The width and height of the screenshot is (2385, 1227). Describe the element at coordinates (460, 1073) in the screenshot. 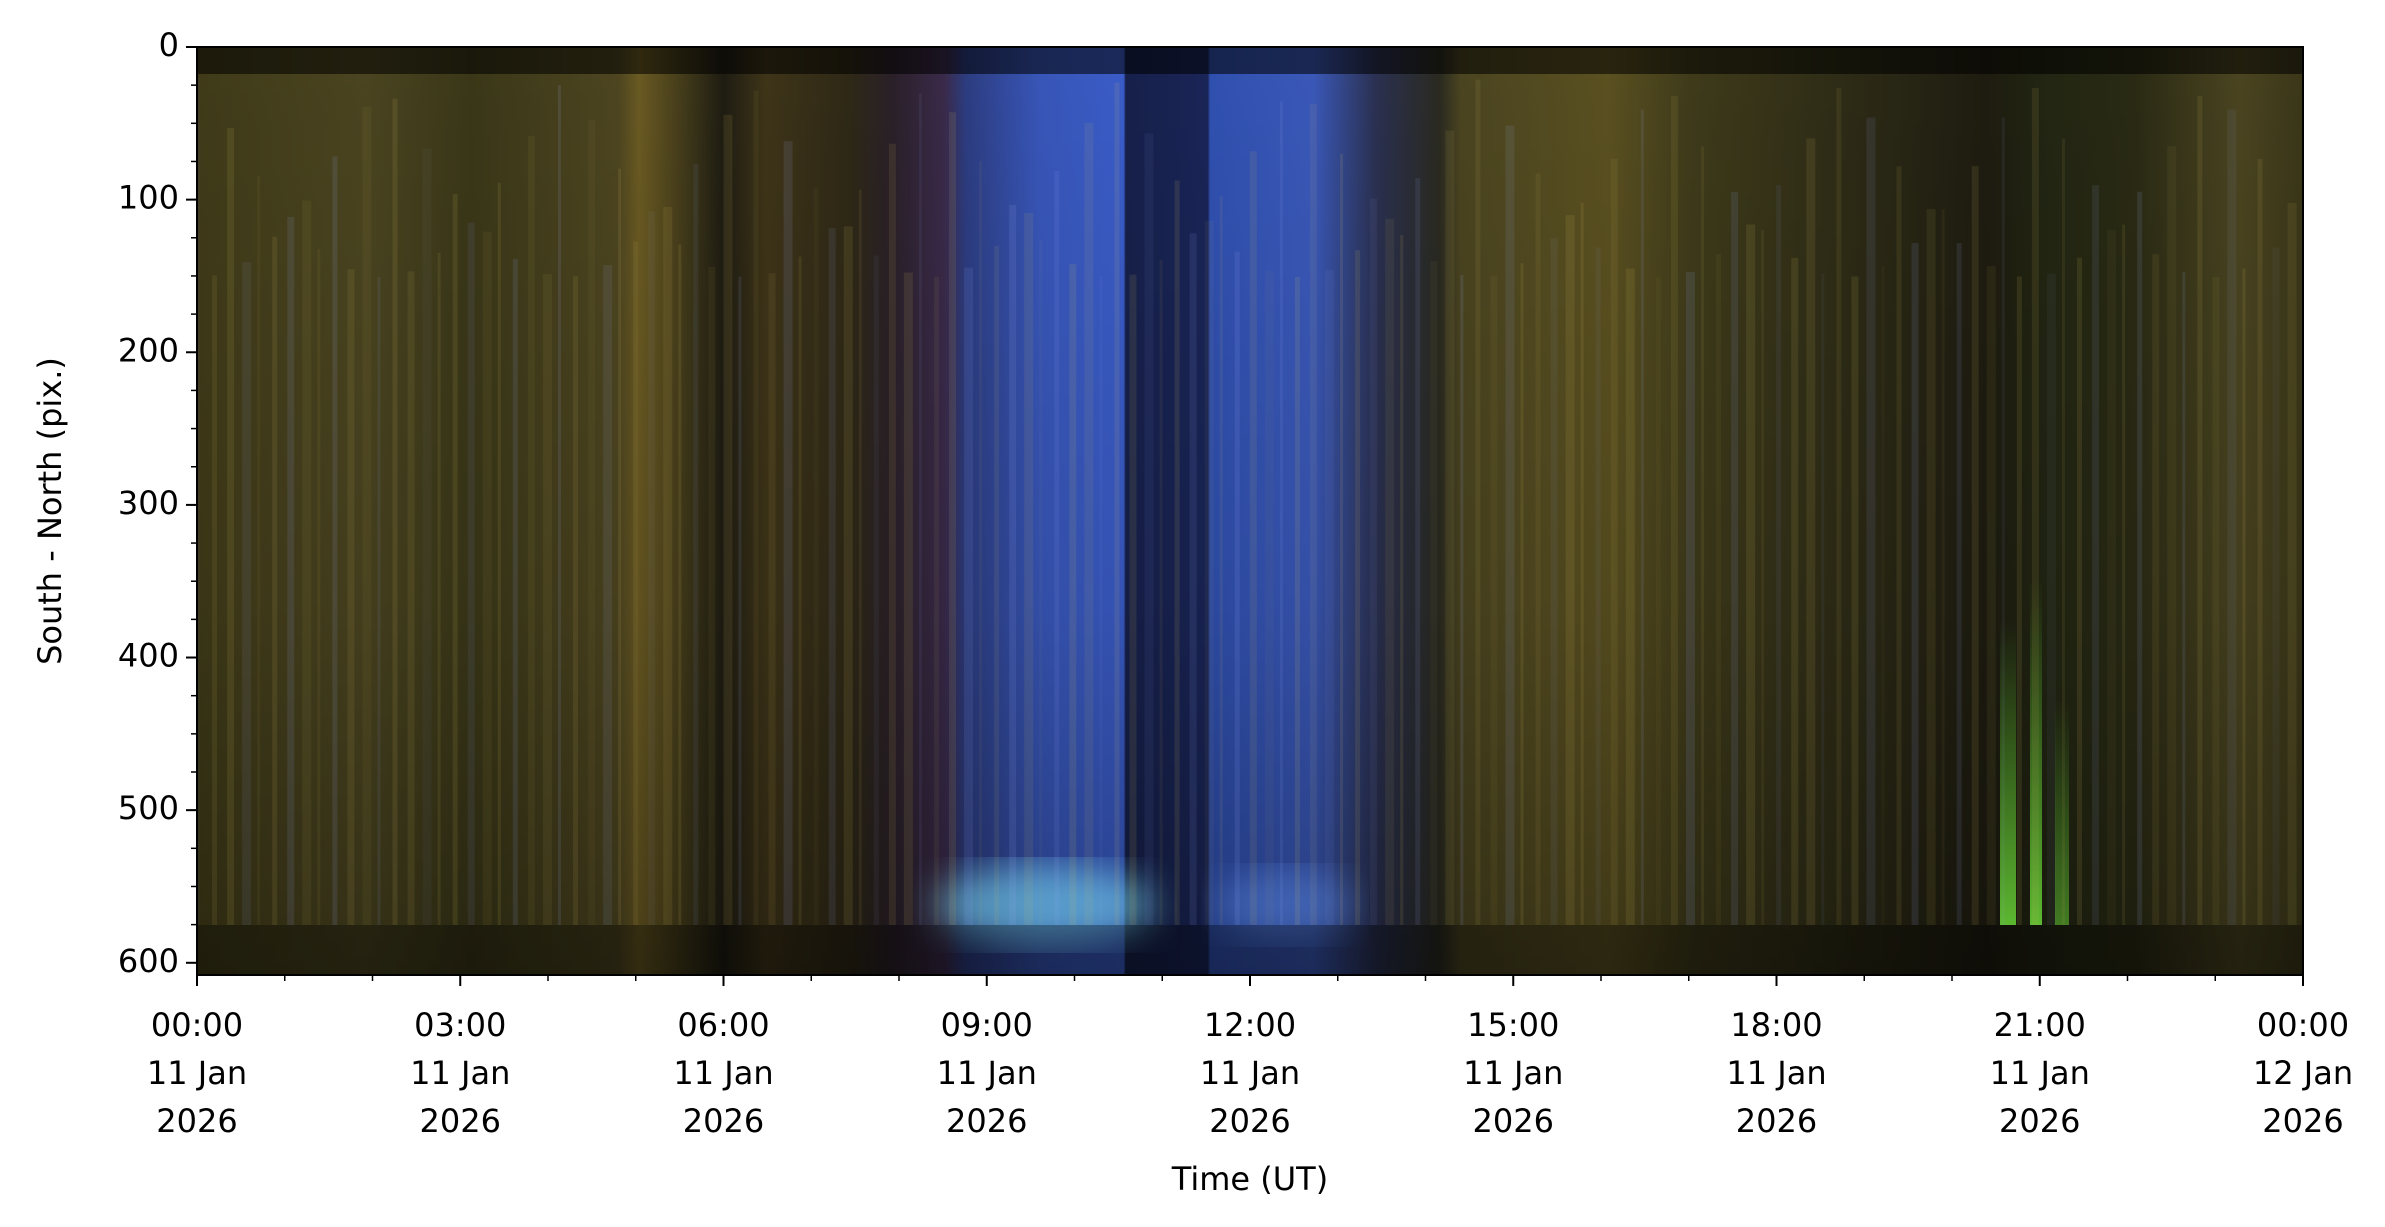

I see `x-tick-label: 03:00 11 Jan 2026` at that location.